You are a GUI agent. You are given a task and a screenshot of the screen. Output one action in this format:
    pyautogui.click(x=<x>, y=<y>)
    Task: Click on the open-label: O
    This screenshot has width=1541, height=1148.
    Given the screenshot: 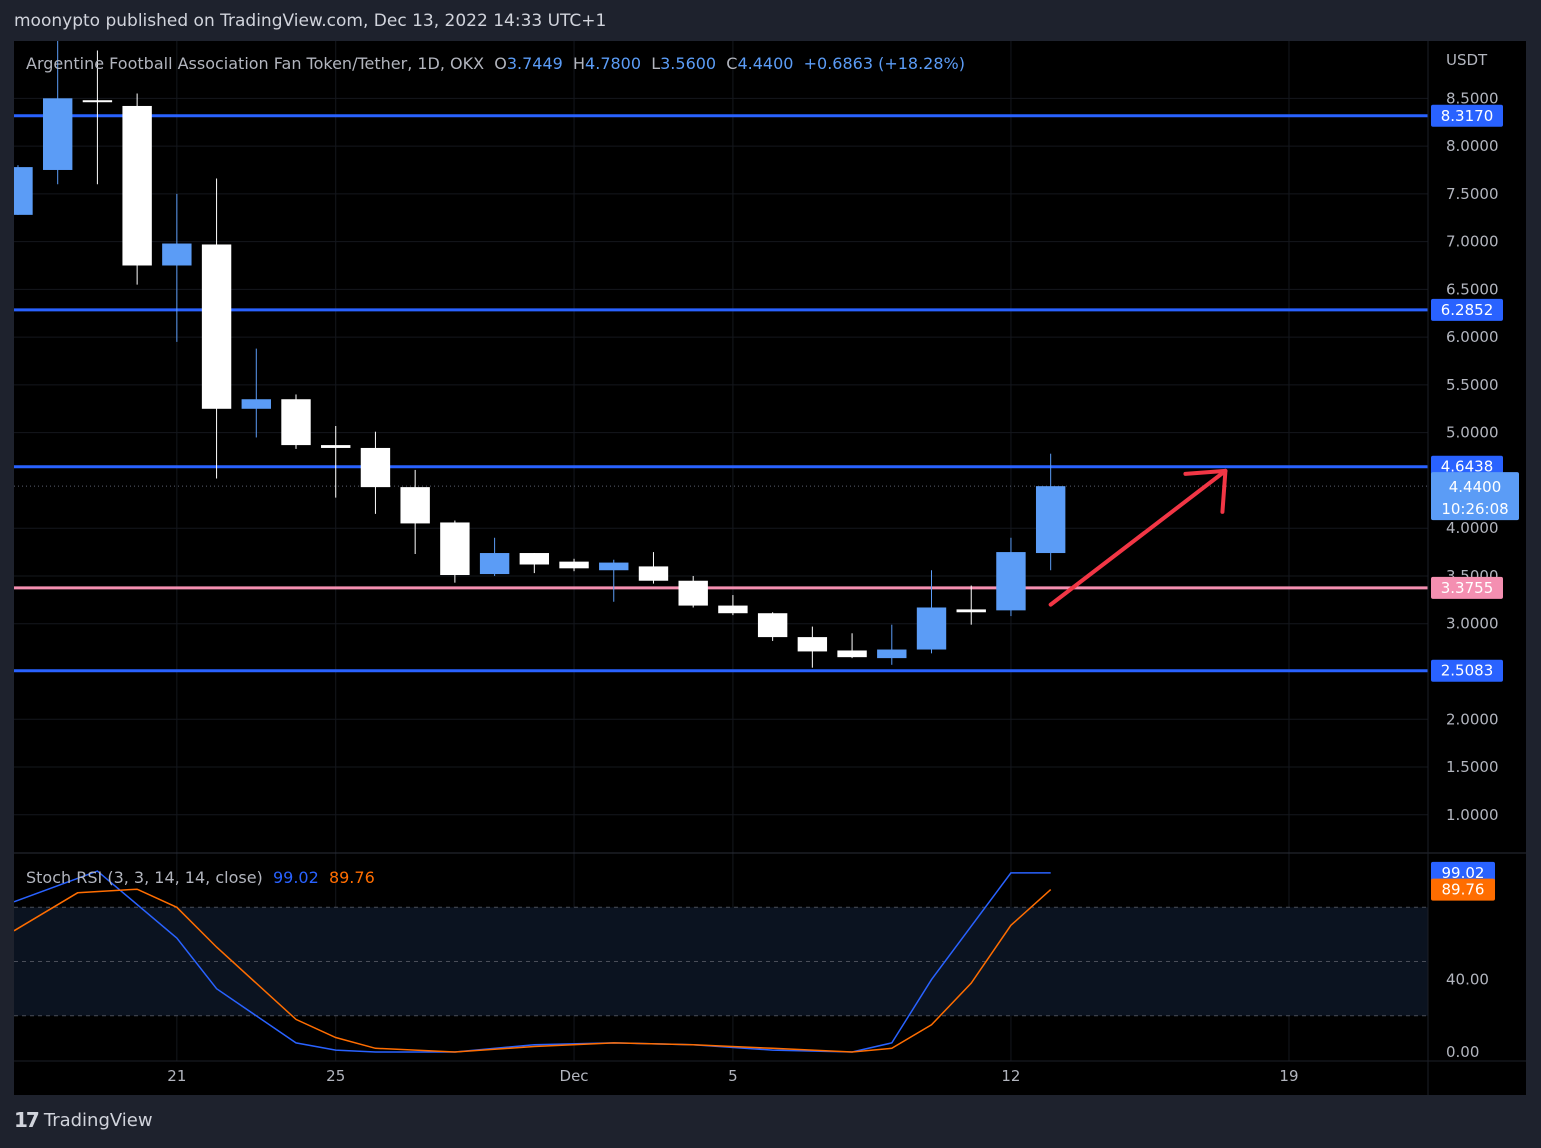 What is the action you would take?
    pyautogui.click(x=500, y=63)
    